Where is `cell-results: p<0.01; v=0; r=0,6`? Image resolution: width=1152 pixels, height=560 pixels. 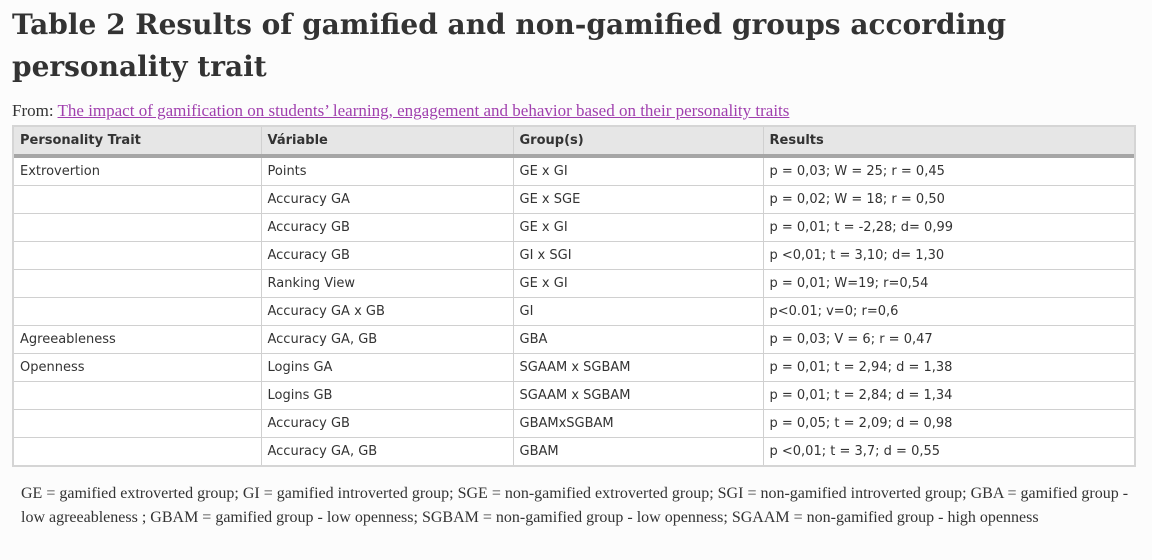
cell-results: p<0.01; v=0; r=0,6 is located at coordinates (948, 311).